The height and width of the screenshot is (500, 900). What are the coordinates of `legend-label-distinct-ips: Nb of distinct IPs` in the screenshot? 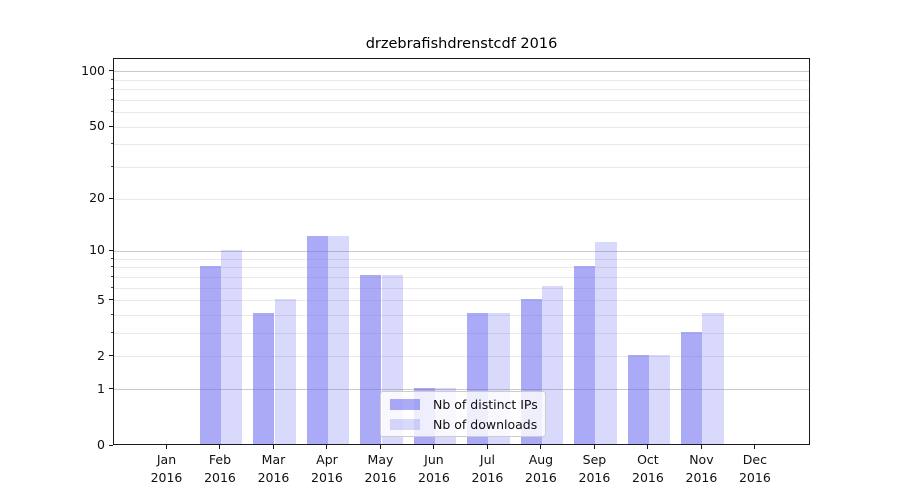 It's located at (485, 404).